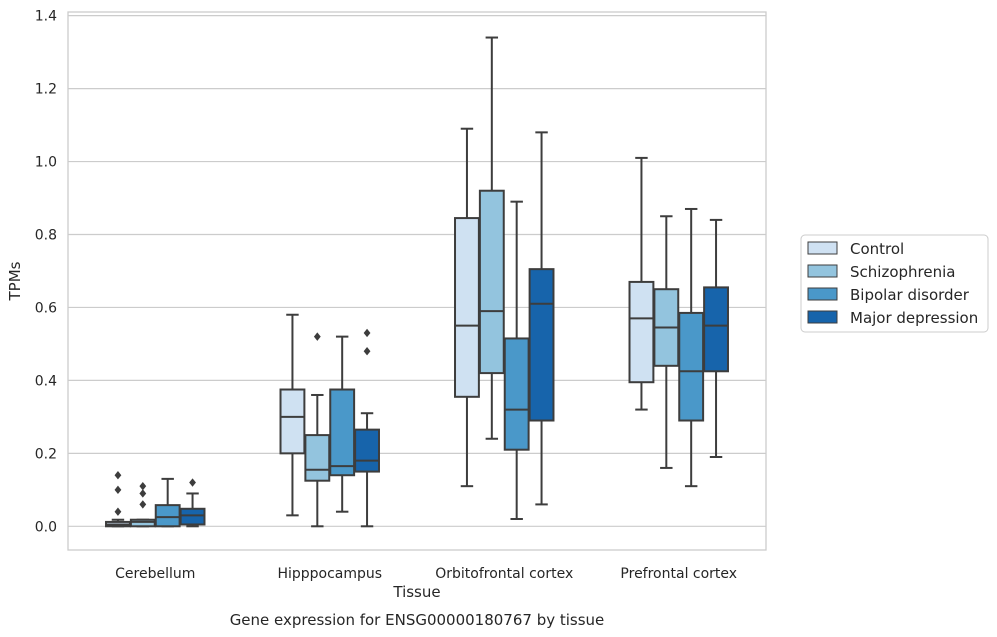 The width and height of the screenshot is (997, 637). What do you see at coordinates (46, 17) in the screenshot?
I see `y-tick-label-7: 1.4` at bounding box center [46, 17].